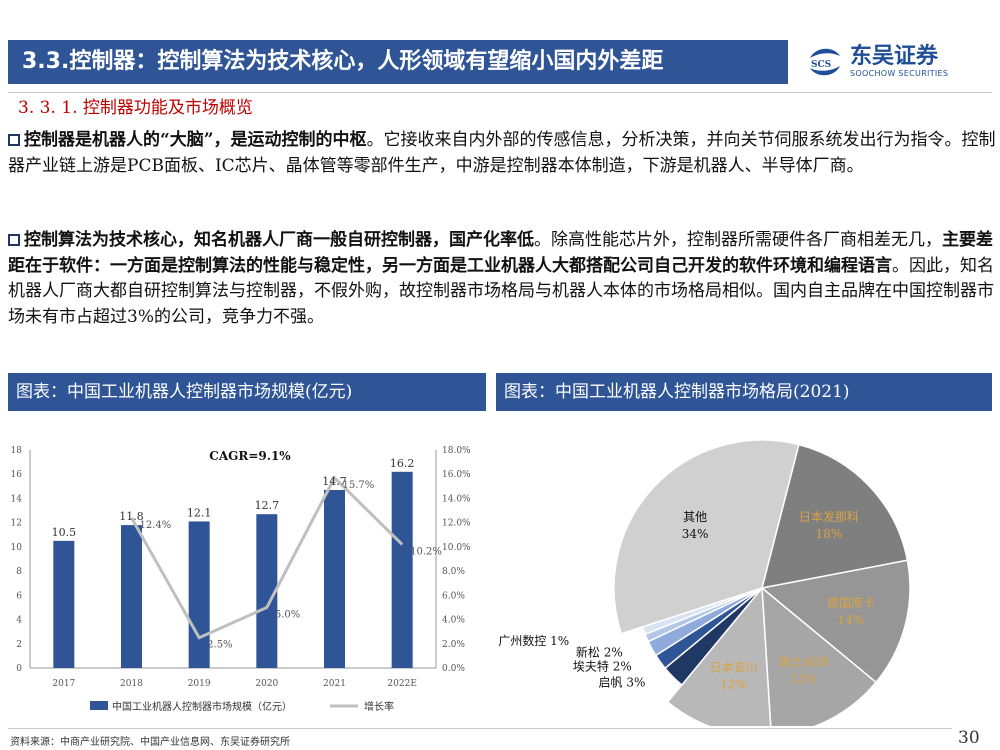 This screenshot has width=1000, height=750. Describe the element at coordinates (851, 620) in the screenshot. I see `pie-value-label: 14%` at that location.